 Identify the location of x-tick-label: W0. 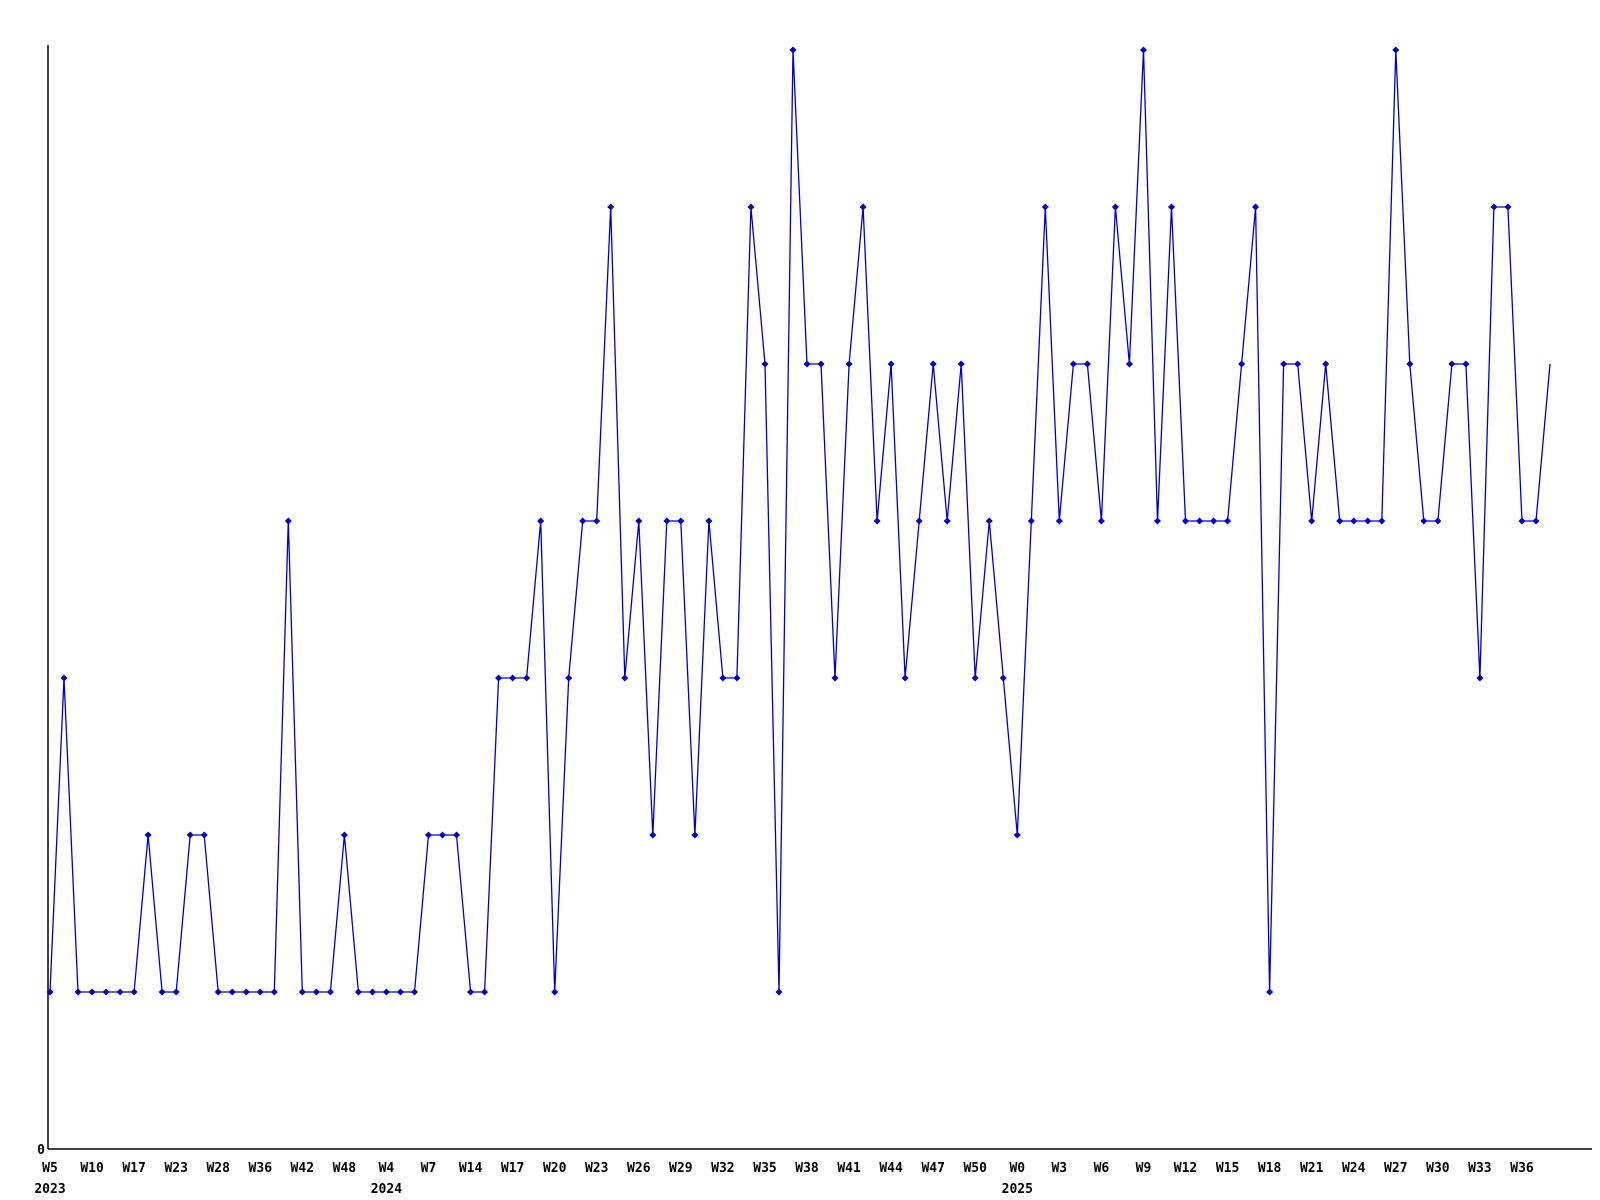
(1017, 1168).